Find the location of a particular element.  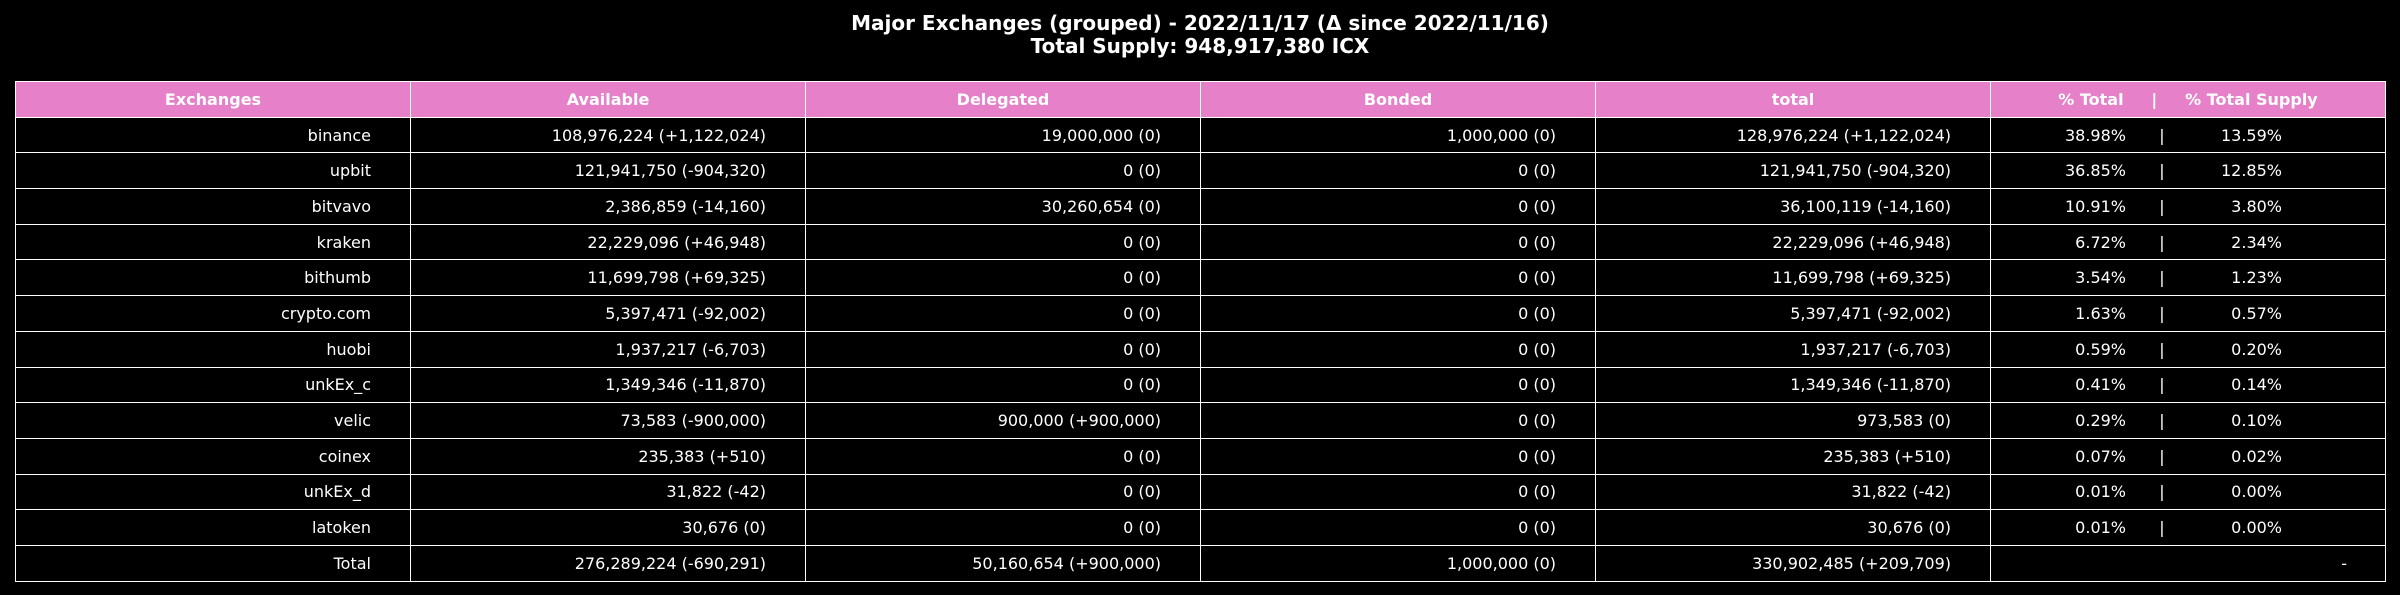

pct-total-value: 3.54% is located at coordinates (2100, 278).